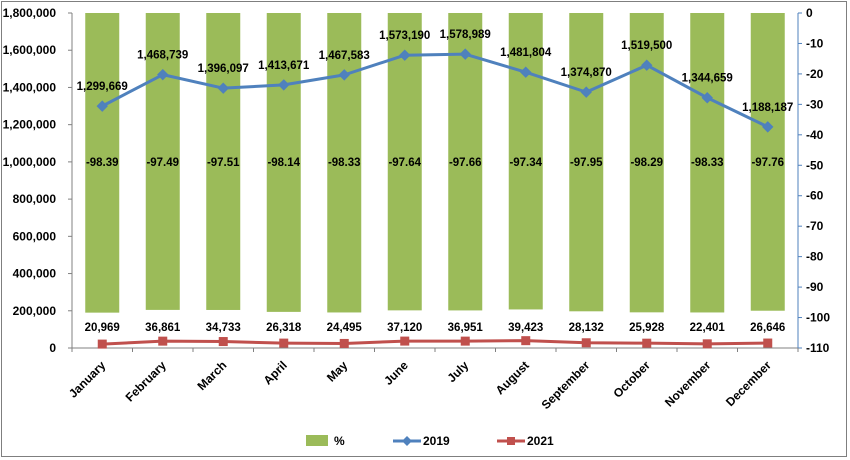 Image resolution: width=850 pixels, height=460 pixels. What do you see at coordinates (30, 162) in the screenshot?
I see `left-tick-label: 1,000,000` at bounding box center [30, 162].